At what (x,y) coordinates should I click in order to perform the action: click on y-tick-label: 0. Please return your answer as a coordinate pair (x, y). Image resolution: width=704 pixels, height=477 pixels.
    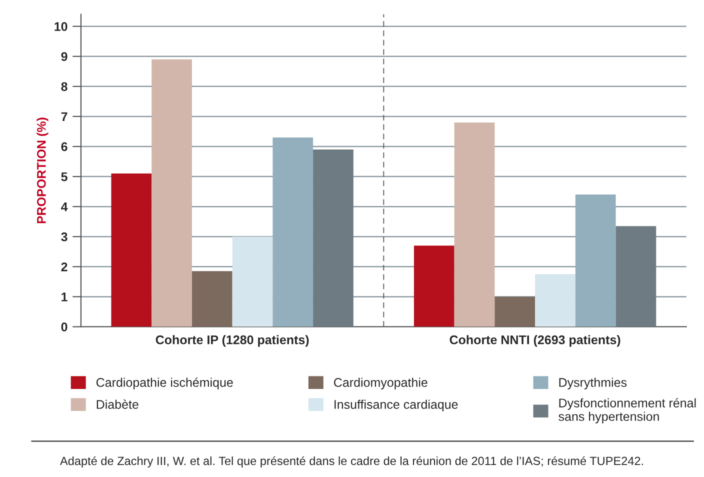
    Looking at the image, I should click on (64, 327).